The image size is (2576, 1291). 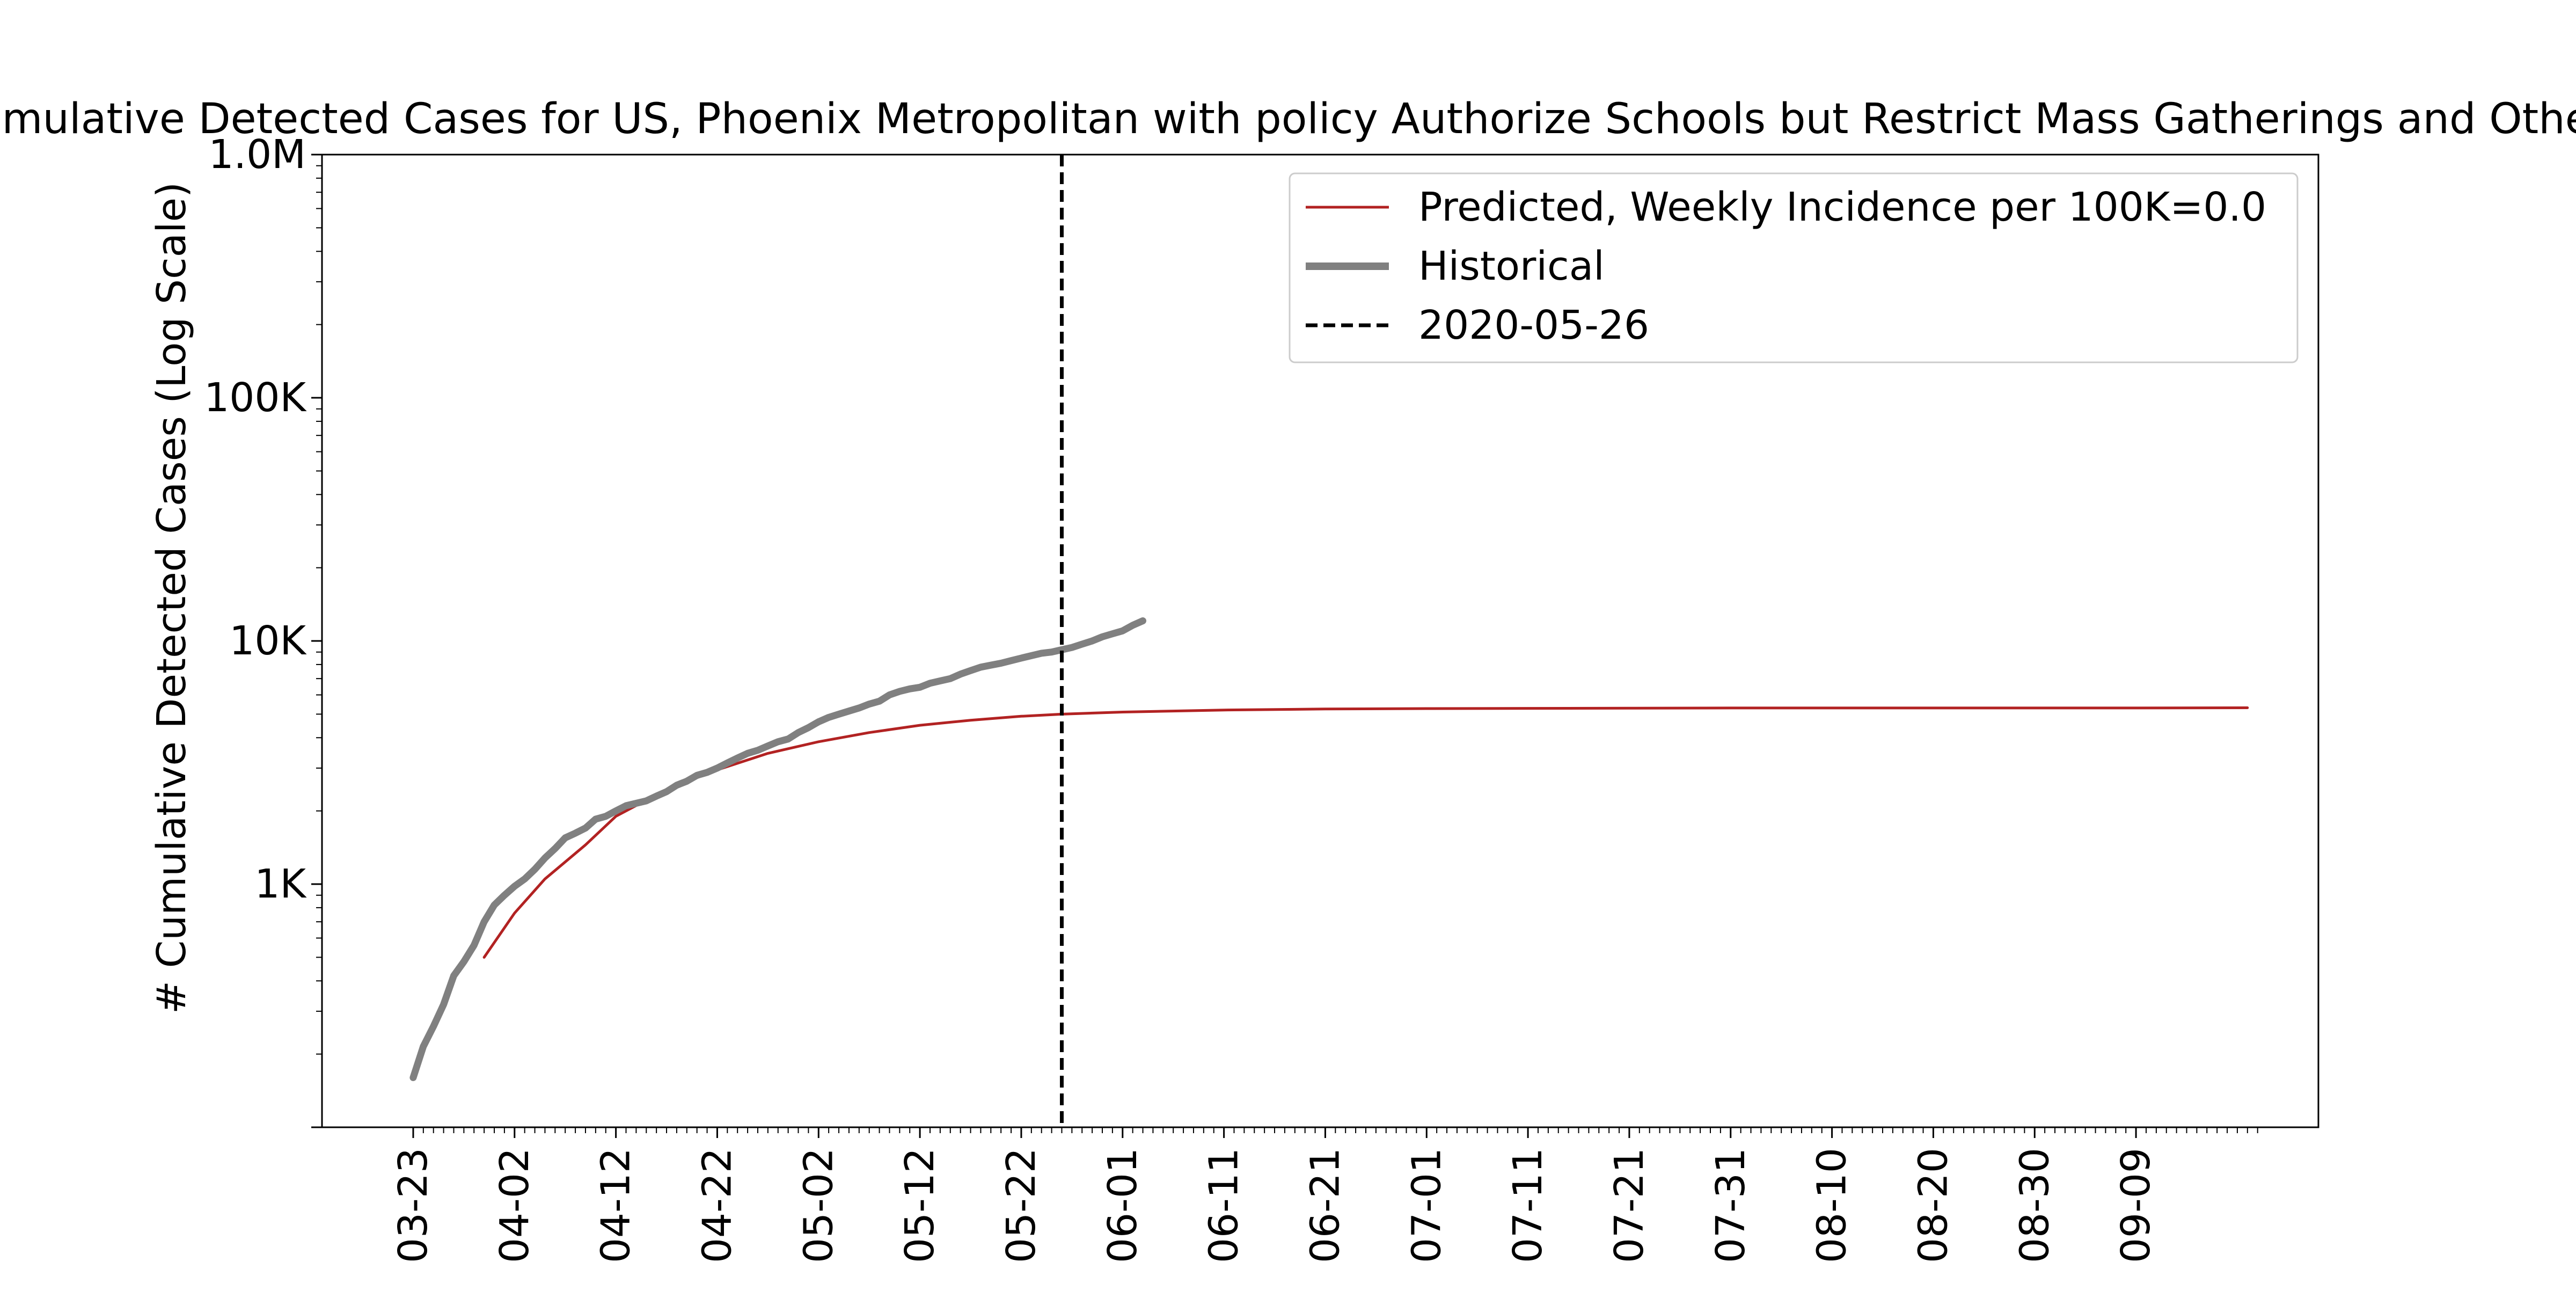 What do you see at coordinates (515, 1205) in the screenshot?
I see `x-tick-label: 04-02` at bounding box center [515, 1205].